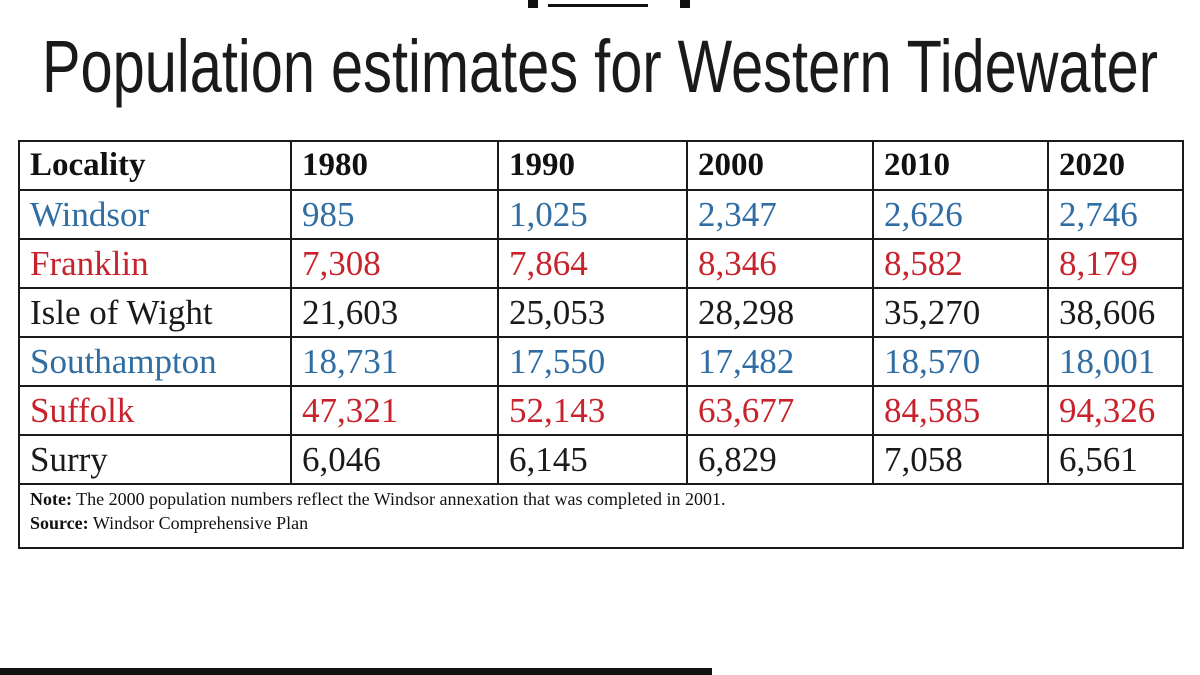 This screenshot has height=675, width=1200. Describe the element at coordinates (592, 459) in the screenshot. I see `value-cell: 6,145` at that location.